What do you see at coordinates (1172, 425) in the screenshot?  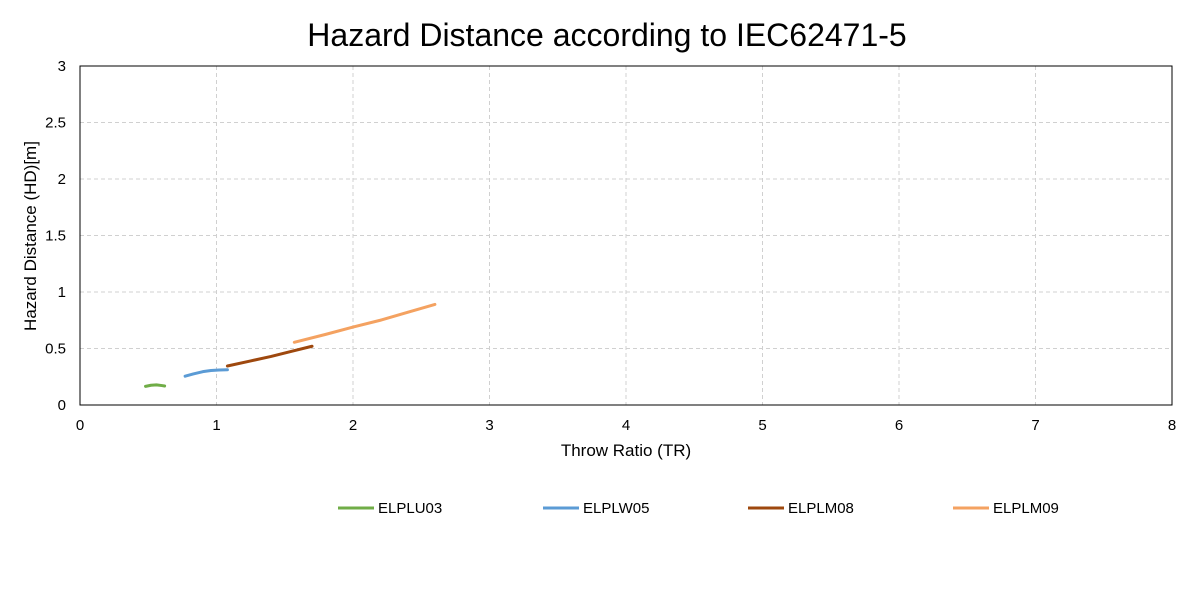 I see `x-tick-label: 8` at bounding box center [1172, 425].